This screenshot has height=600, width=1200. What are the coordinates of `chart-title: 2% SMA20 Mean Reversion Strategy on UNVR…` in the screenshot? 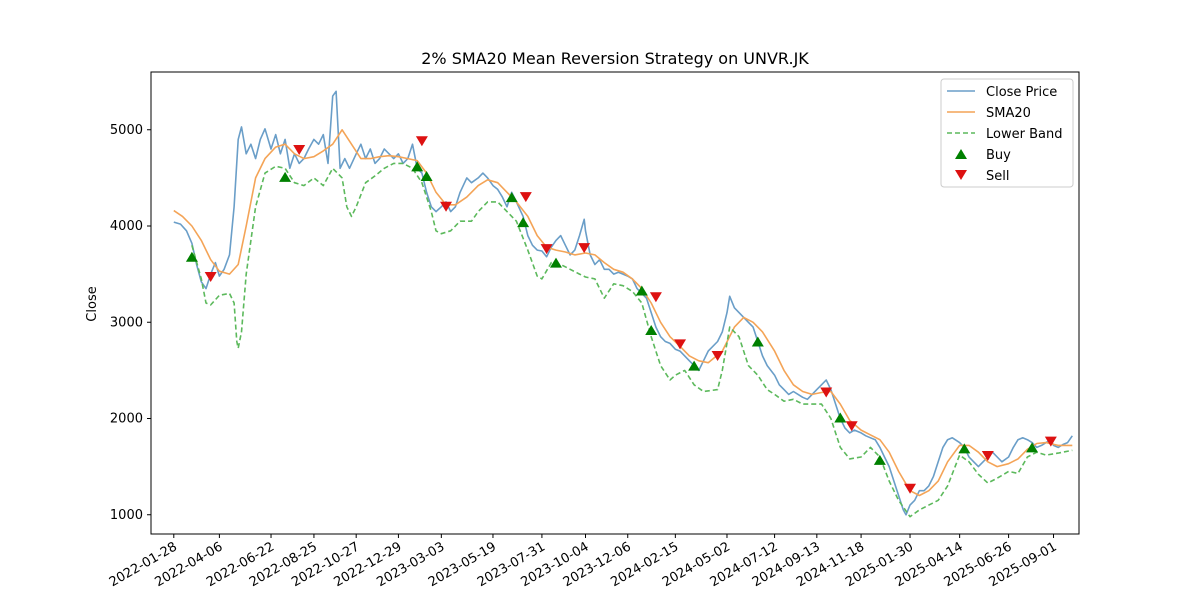 It's located at (615, 58).